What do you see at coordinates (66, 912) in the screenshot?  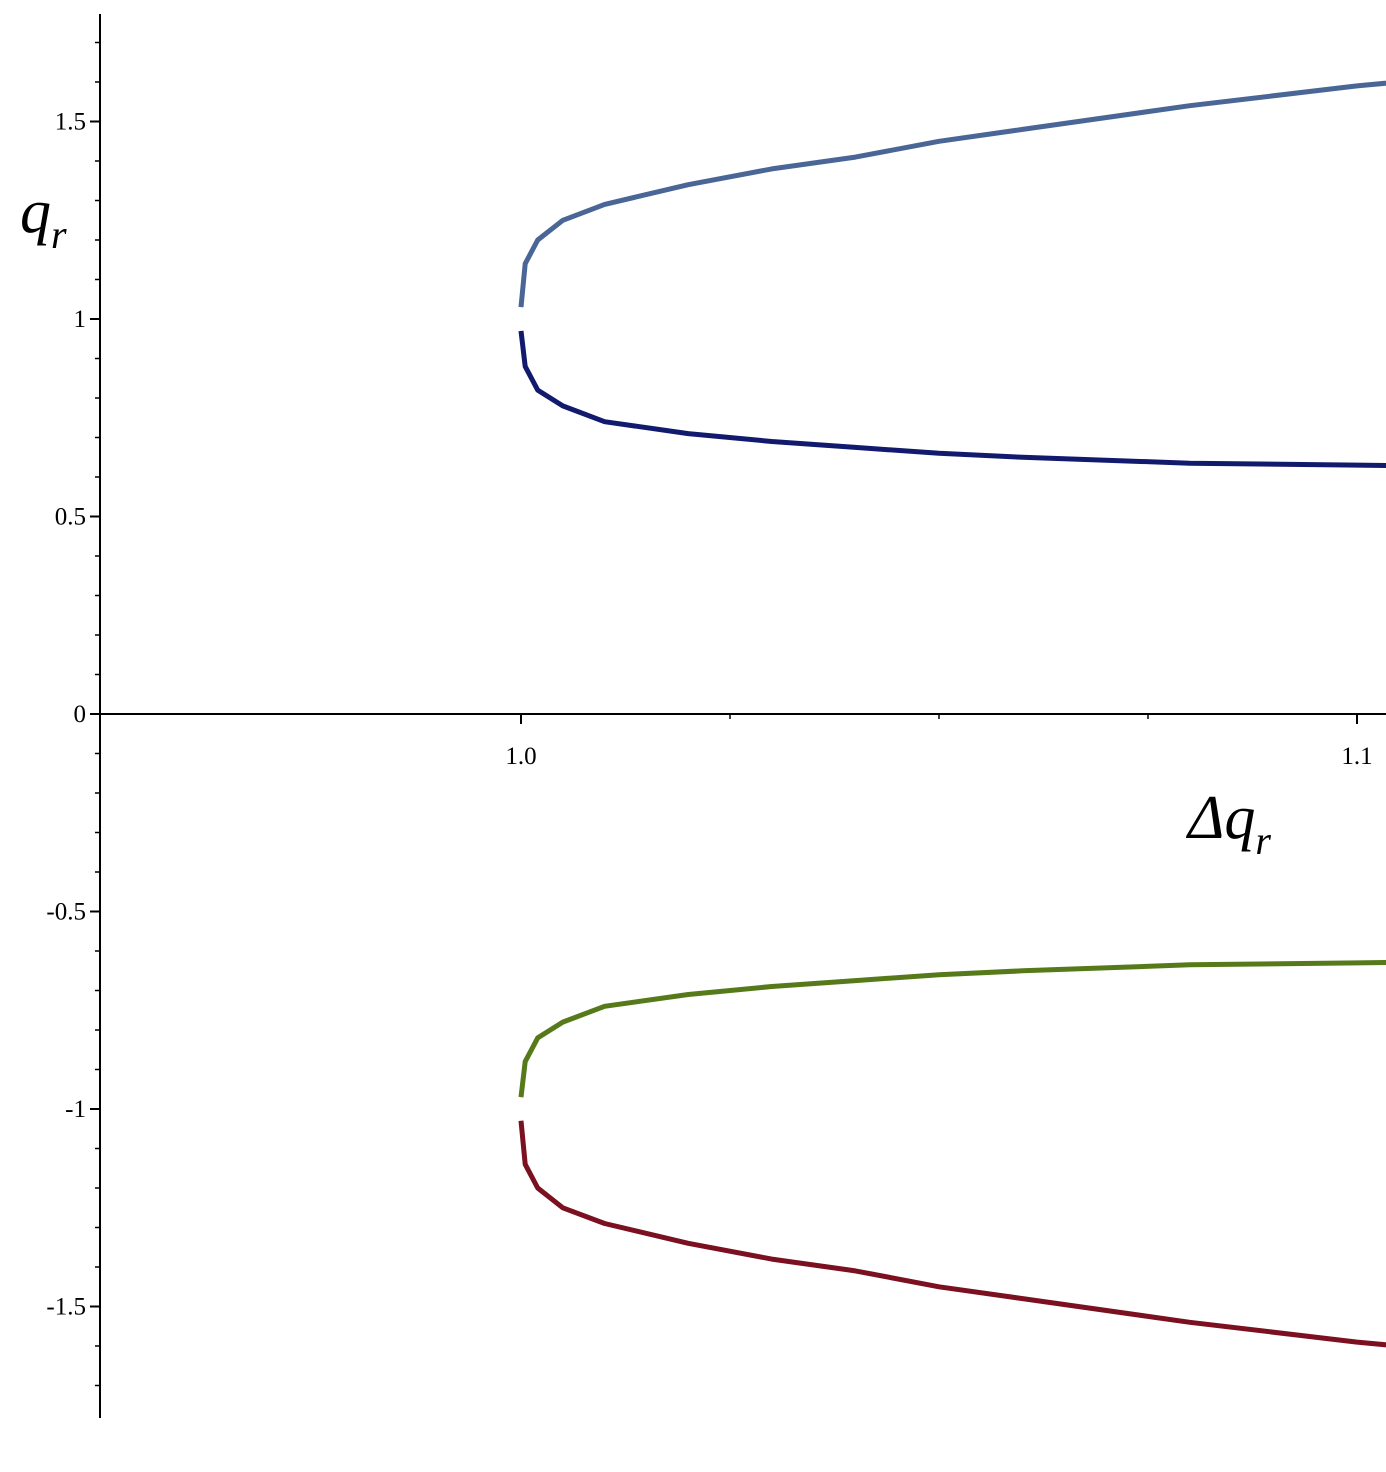 I see `y-tick-label: -0.5` at bounding box center [66, 912].